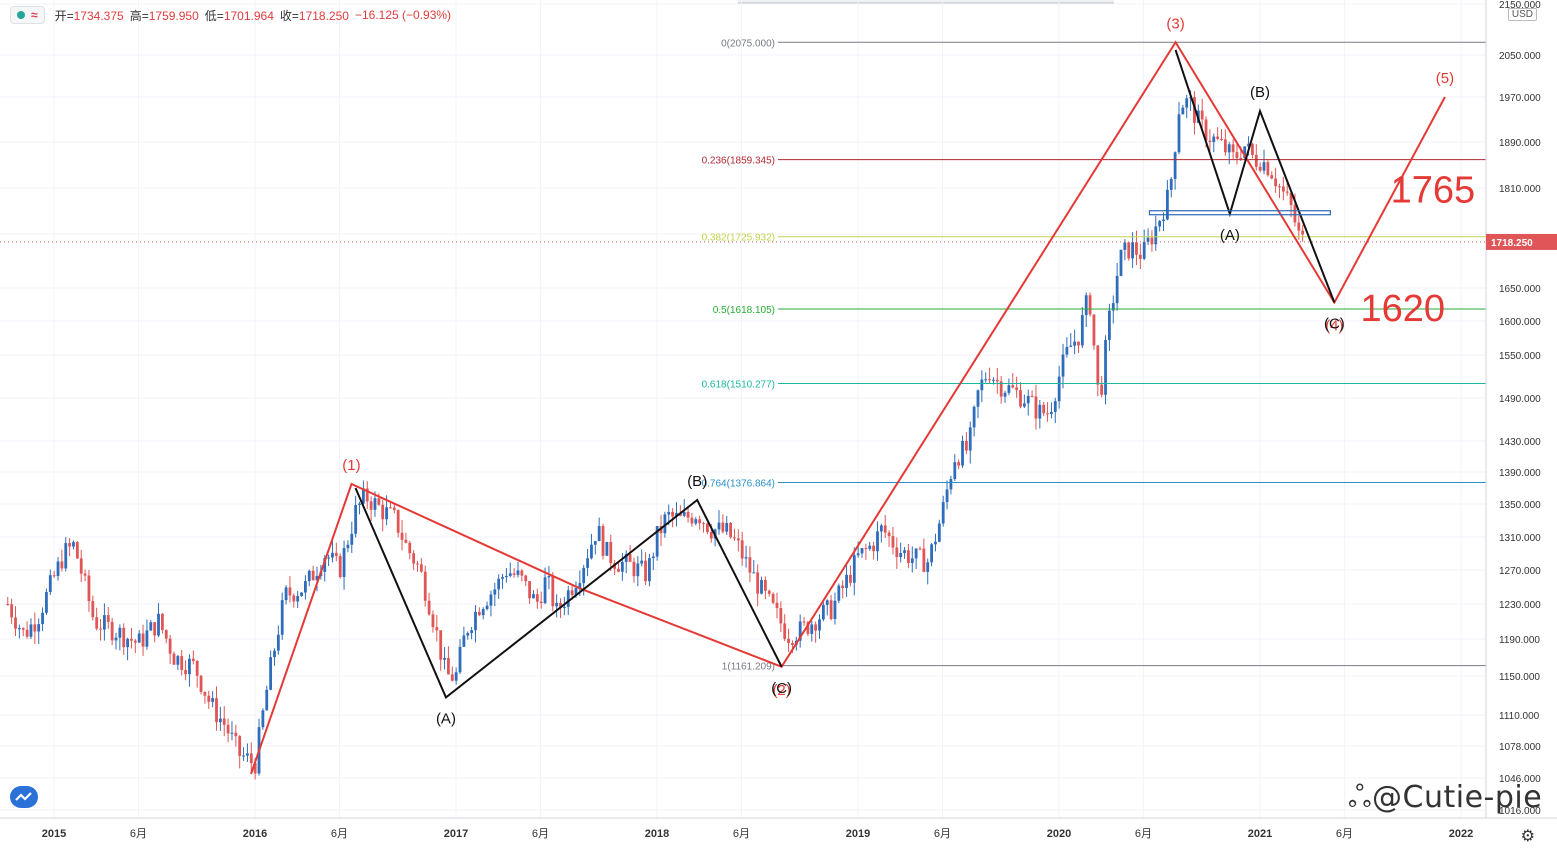 This screenshot has height=848, width=1557. I want to click on price-tick-label: 1190.000, so click(1519, 640).